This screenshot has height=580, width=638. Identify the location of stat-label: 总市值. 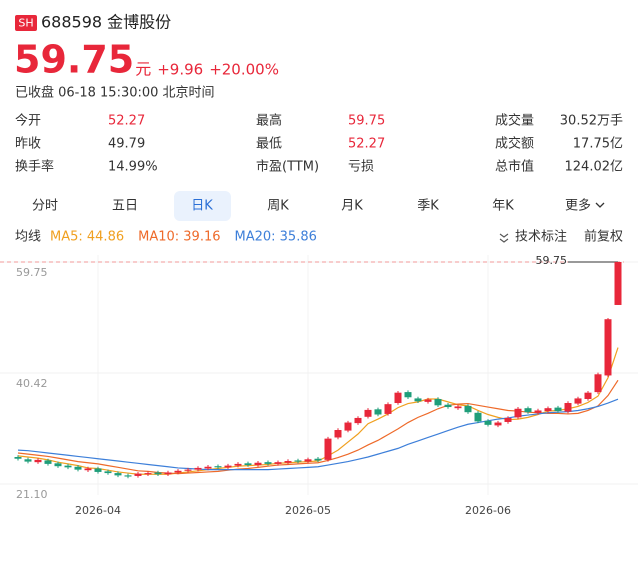
(514, 167).